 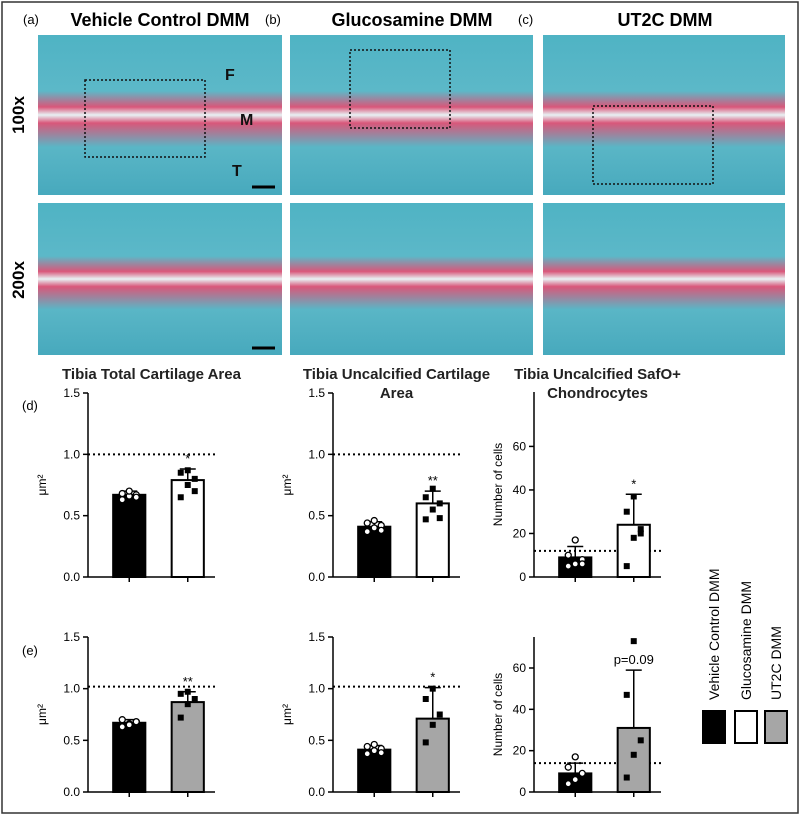 What do you see at coordinates (396, 384) in the screenshot?
I see `chart-title: Tibia Uncalcified Cartilage Area` at bounding box center [396, 384].